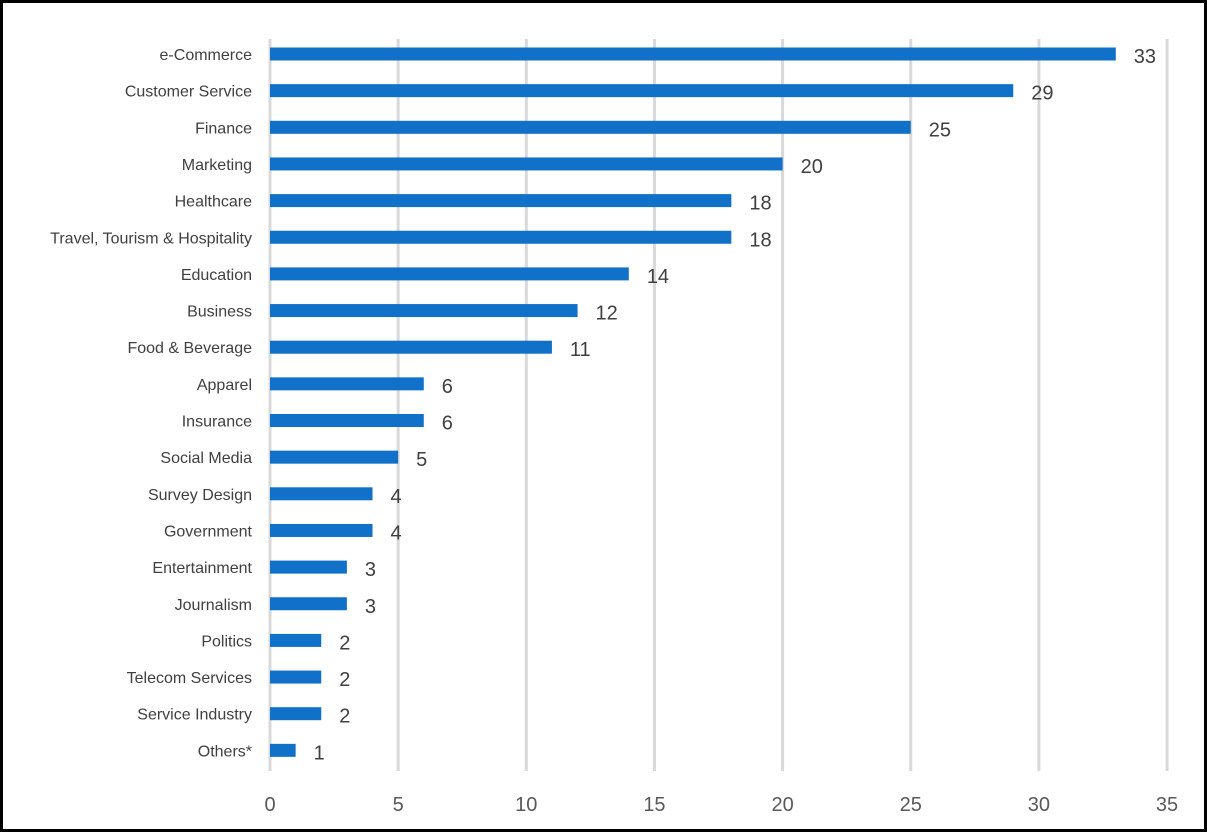  What do you see at coordinates (721, 805) in the screenshot?
I see `x-axis-tick-labels: 0 5 10 15 20 25 30 35` at bounding box center [721, 805].